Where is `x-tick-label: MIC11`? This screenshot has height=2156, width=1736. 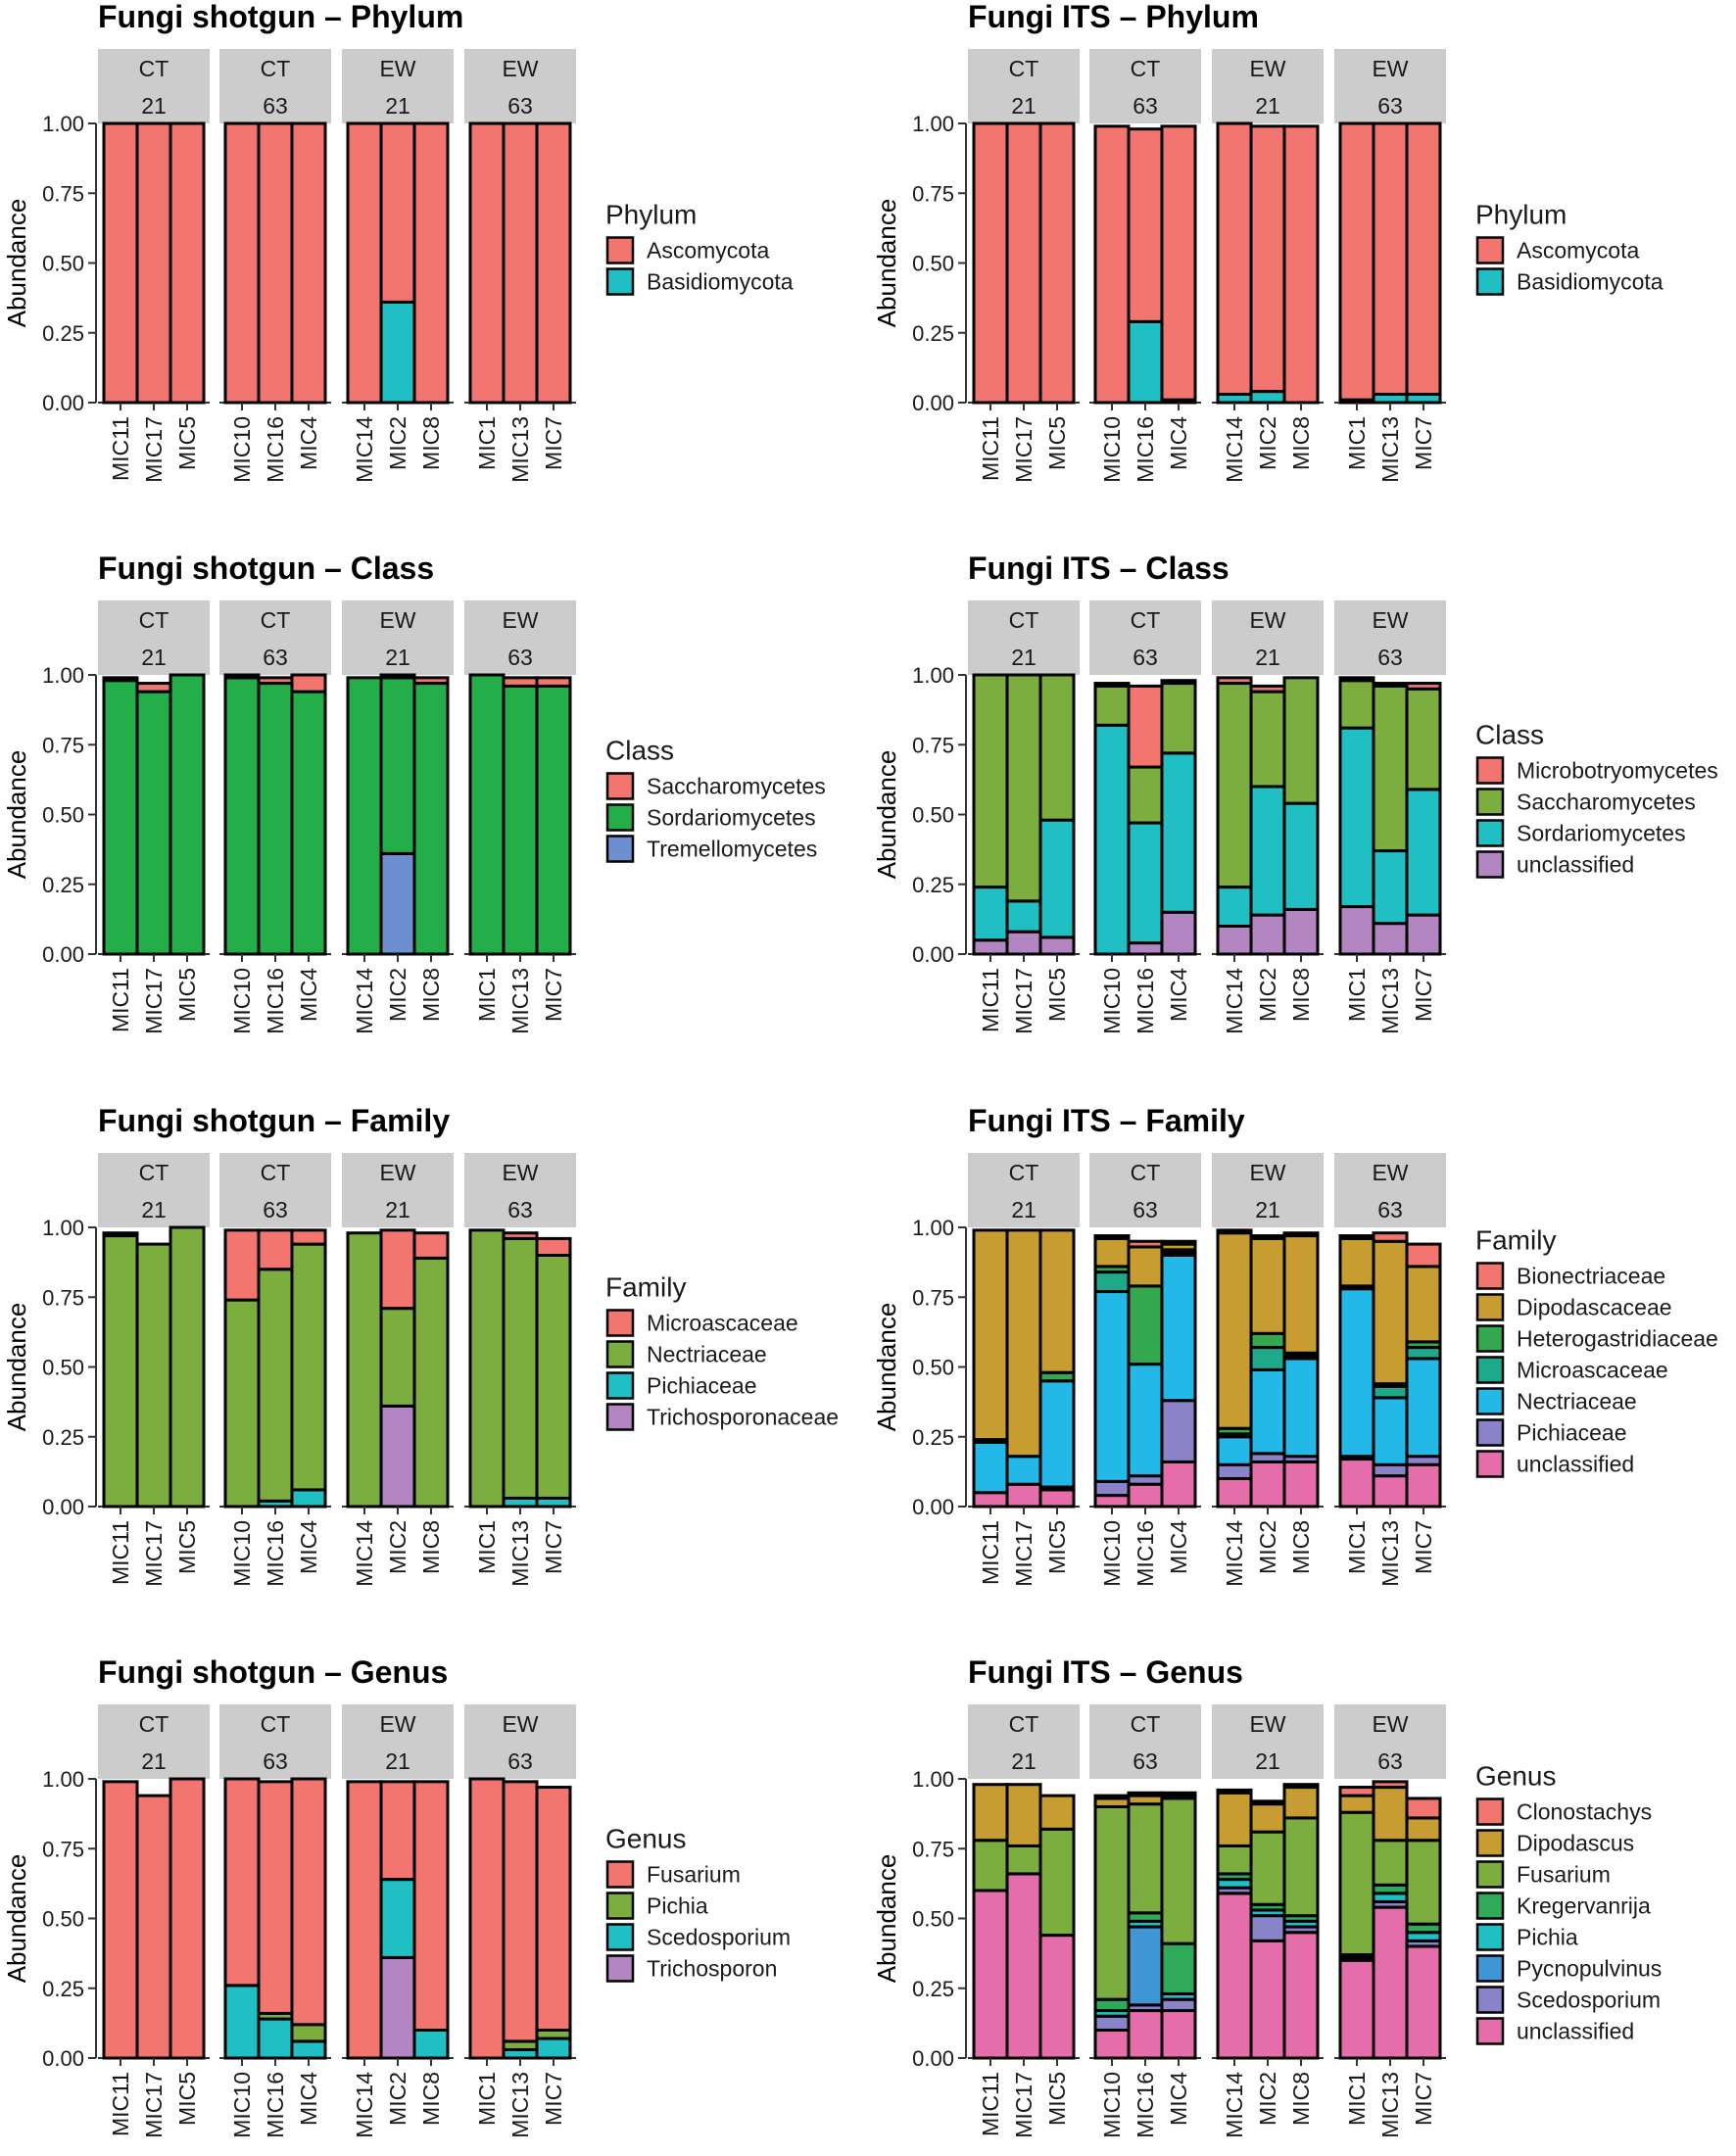 x-tick-label: MIC11 is located at coordinates (120, 1552).